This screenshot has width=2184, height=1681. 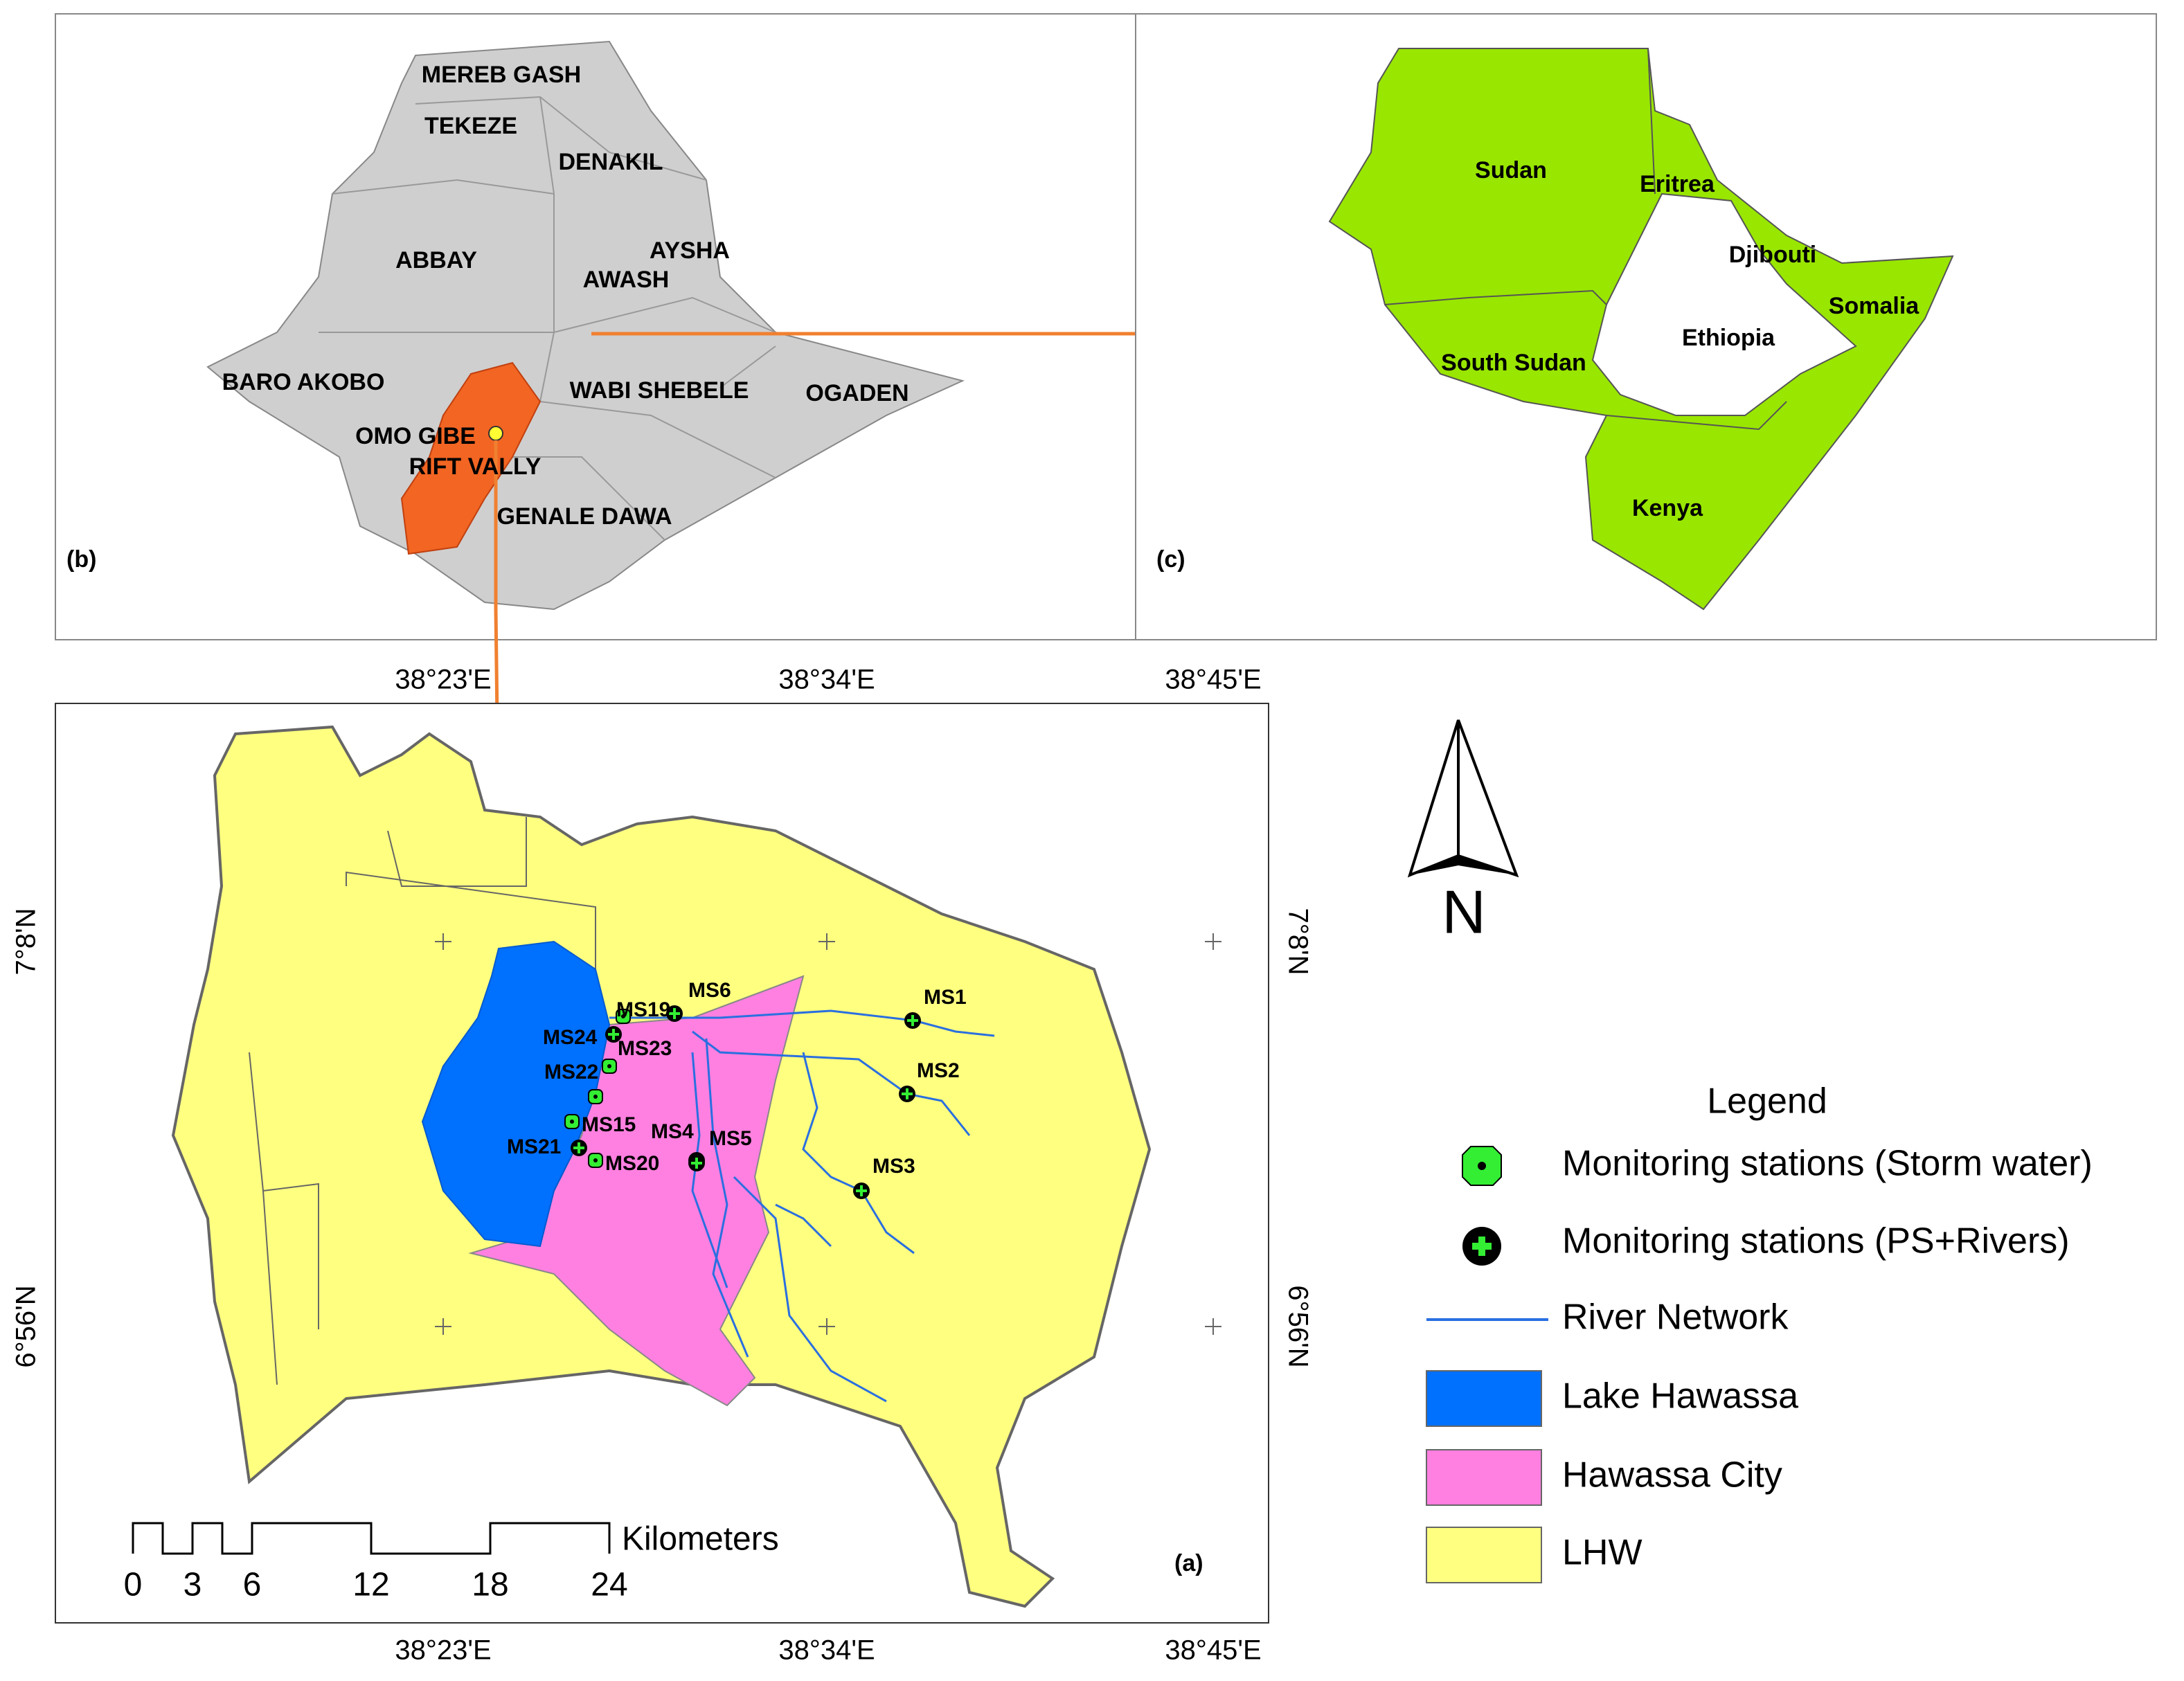 What do you see at coordinates (1767, 1101) in the screenshot?
I see `legend-title: Legend` at bounding box center [1767, 1101].